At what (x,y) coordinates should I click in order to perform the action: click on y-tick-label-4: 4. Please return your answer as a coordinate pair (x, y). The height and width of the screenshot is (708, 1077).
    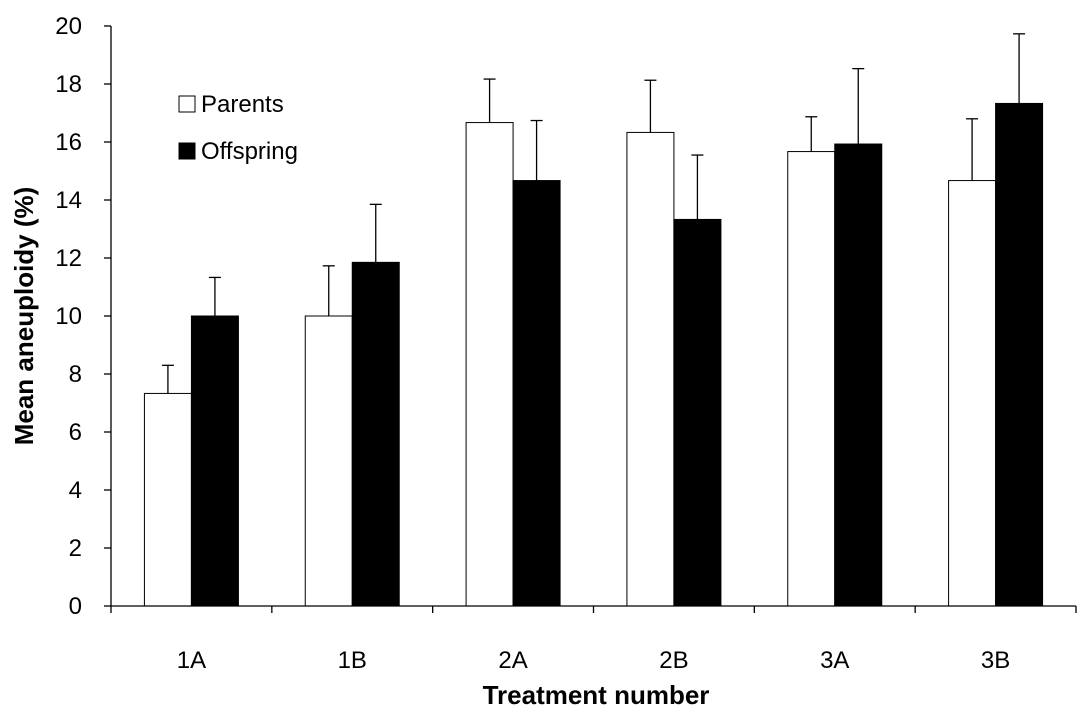
    Looking at the image, I should click on (75, 490).